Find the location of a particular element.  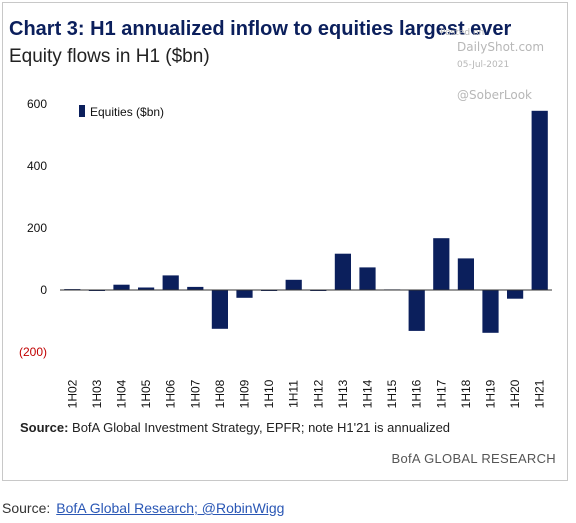

y-tick-label: 600 is located at coordinates (37, 104).